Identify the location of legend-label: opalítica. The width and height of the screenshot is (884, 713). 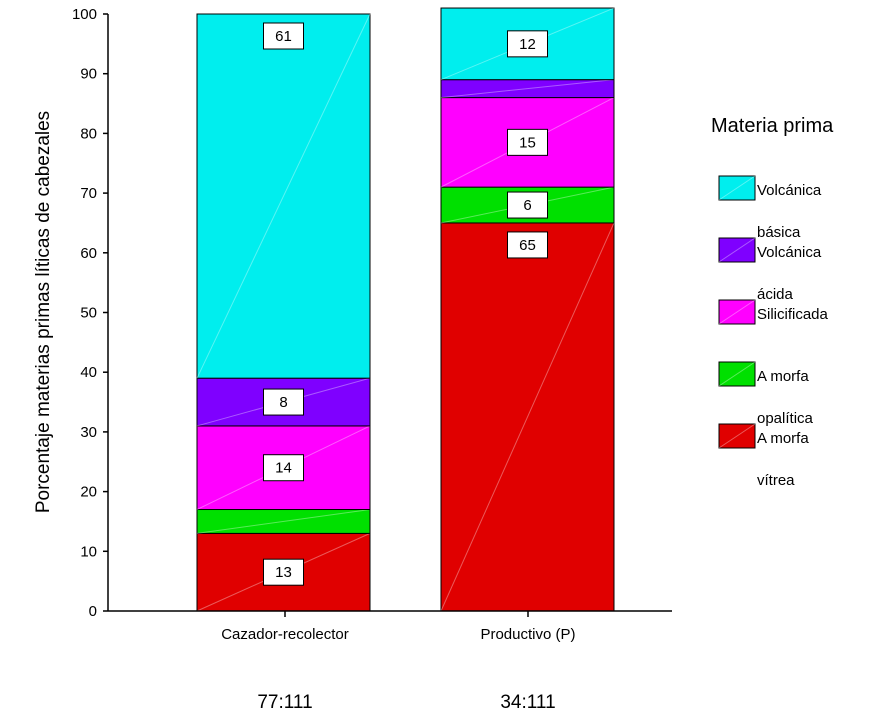
(785, 418).